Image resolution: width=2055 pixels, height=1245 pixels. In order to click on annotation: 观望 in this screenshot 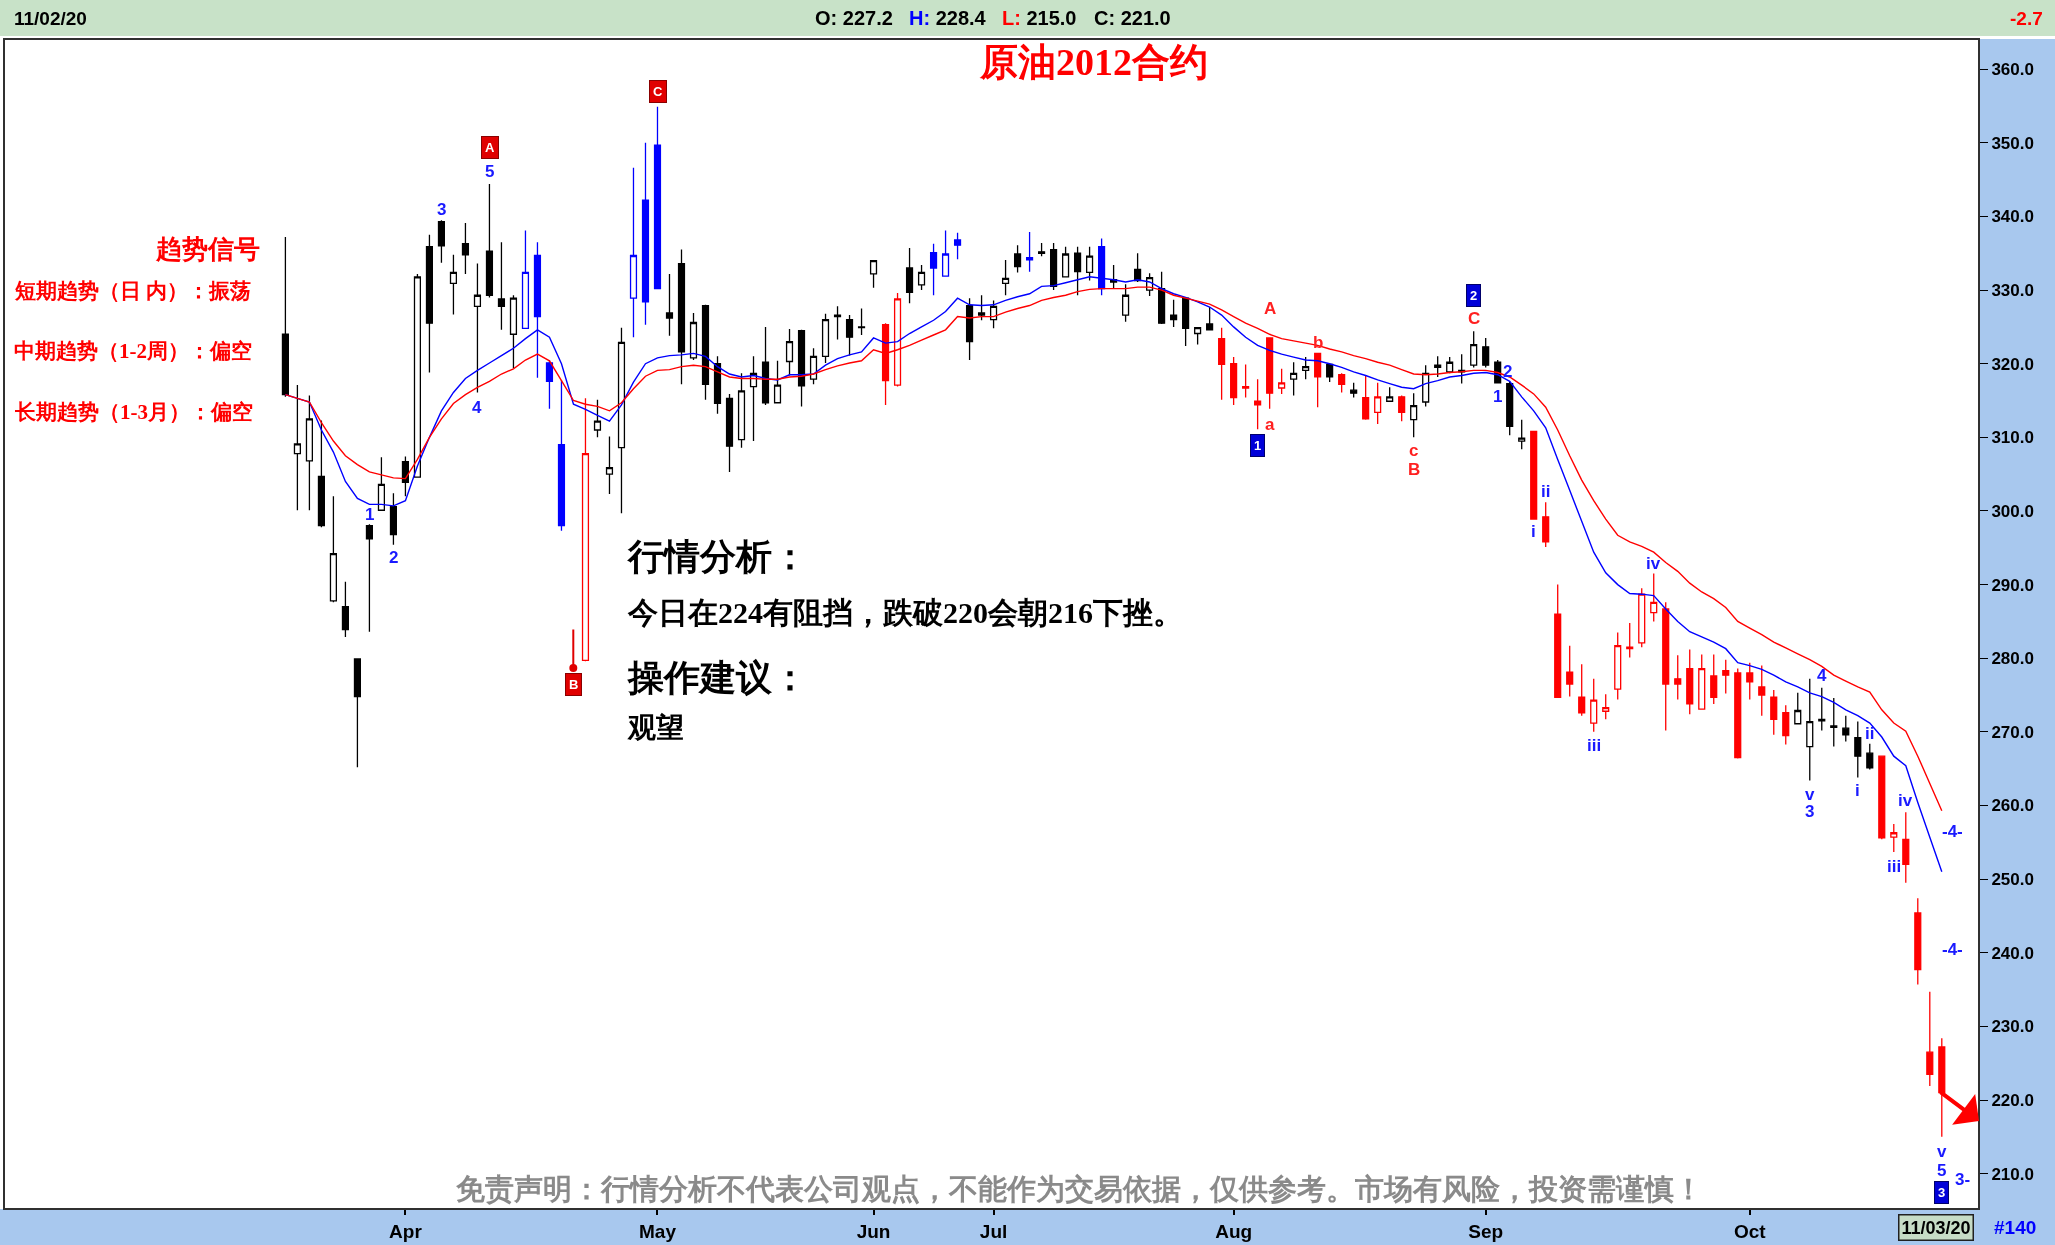, I will do `click(655, 727)`.